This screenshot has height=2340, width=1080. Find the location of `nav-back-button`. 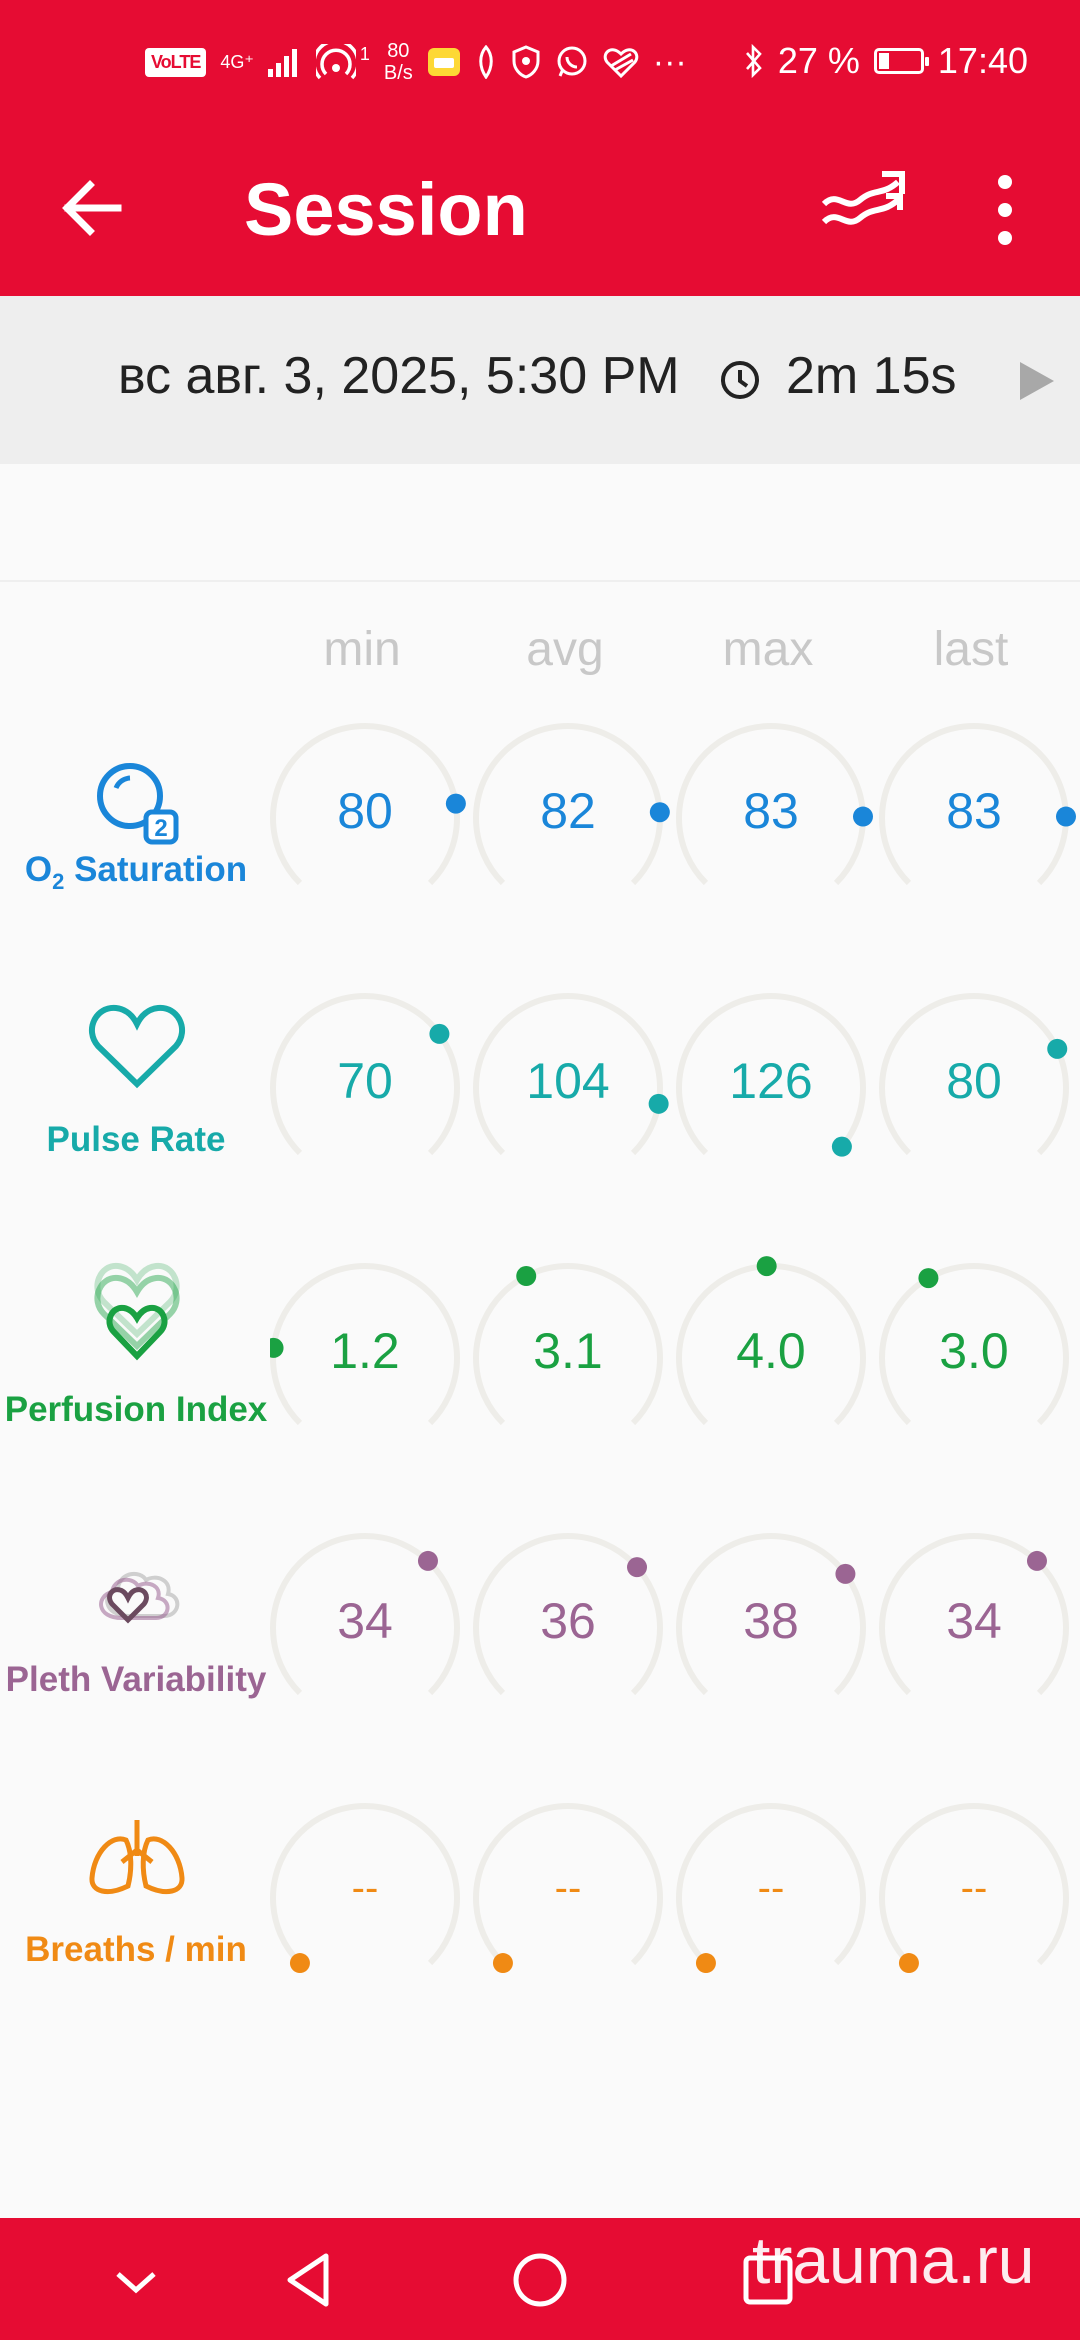

nav-back-button is located at coordinates (310, 2280).